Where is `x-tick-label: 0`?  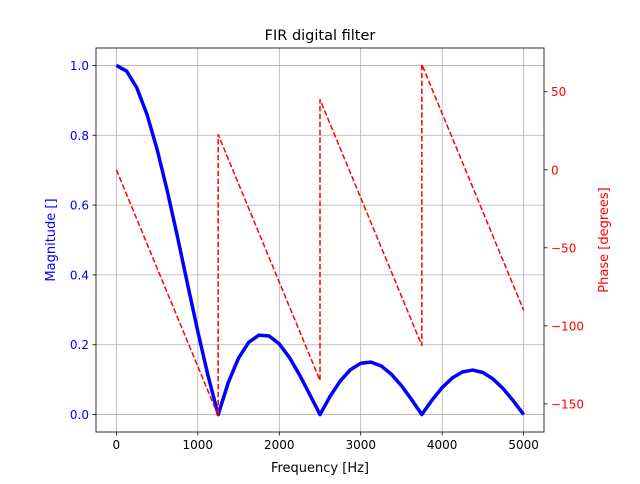 x-tick-label: 0 is located at coordinates (117, 445).